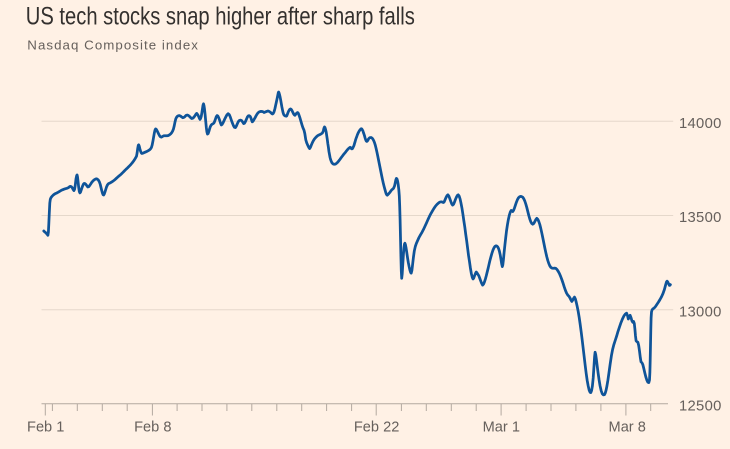 Image resolution: width=730 pixels, height=449 pixels. Describe the element at coordinates (700, 312) in the screenshot. I see `svg-text: 13000` at that location.